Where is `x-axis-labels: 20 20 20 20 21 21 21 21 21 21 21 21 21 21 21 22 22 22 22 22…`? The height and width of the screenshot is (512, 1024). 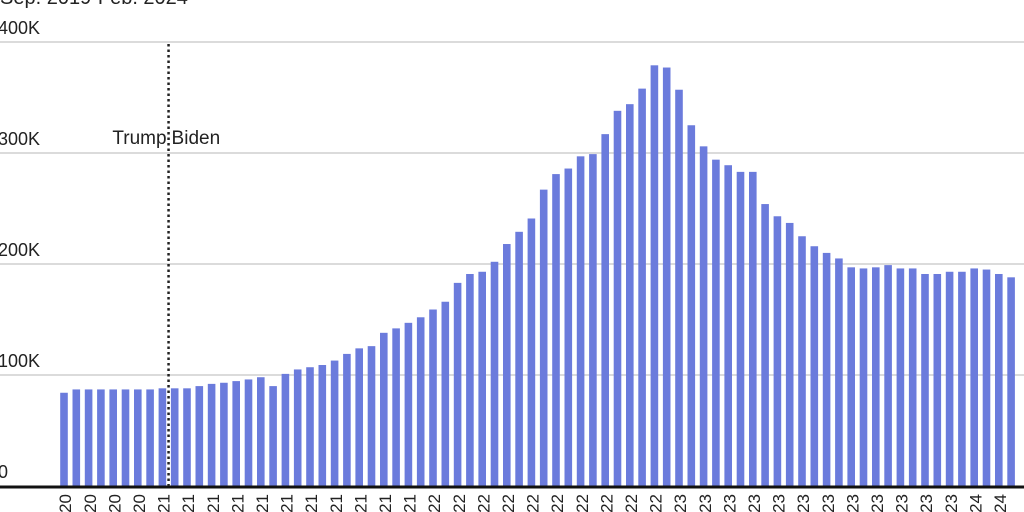
x-axis-labels: 20 20 20 20 21 21 21 21 21 21 21 21 21 21 21 22 22 22 22 22… is located at coordinates (533, 503).